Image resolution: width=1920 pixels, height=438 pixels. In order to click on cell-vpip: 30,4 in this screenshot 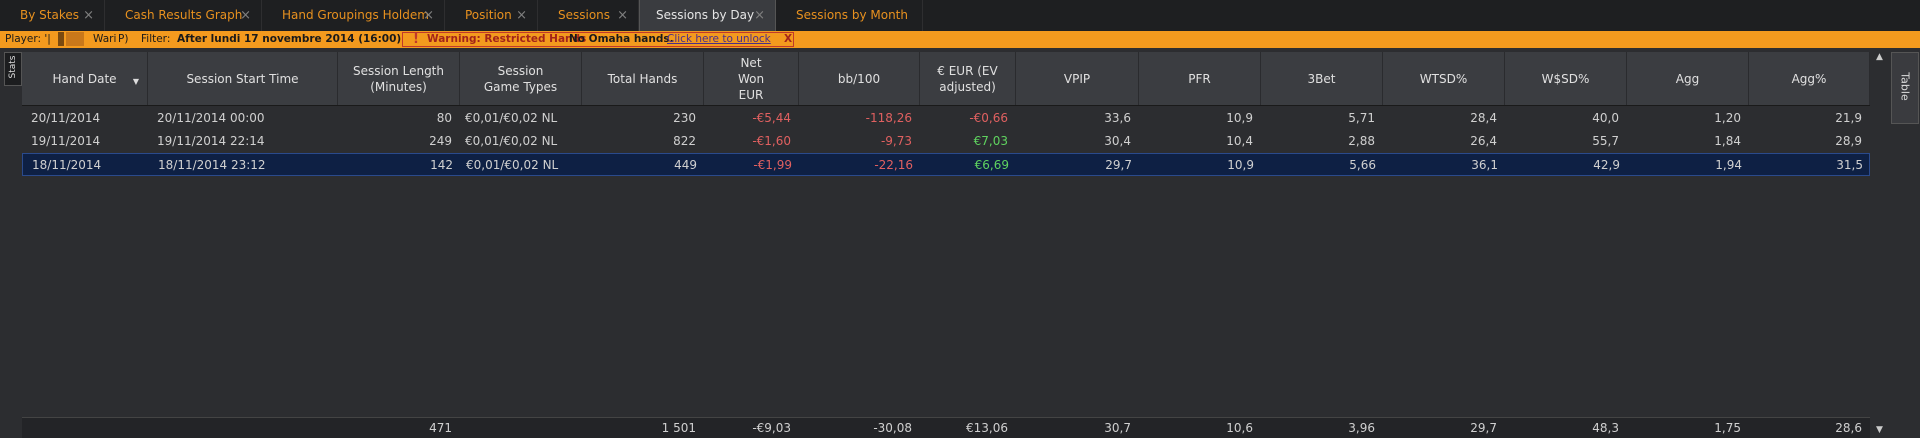, I will do `click(1117, 141)`.